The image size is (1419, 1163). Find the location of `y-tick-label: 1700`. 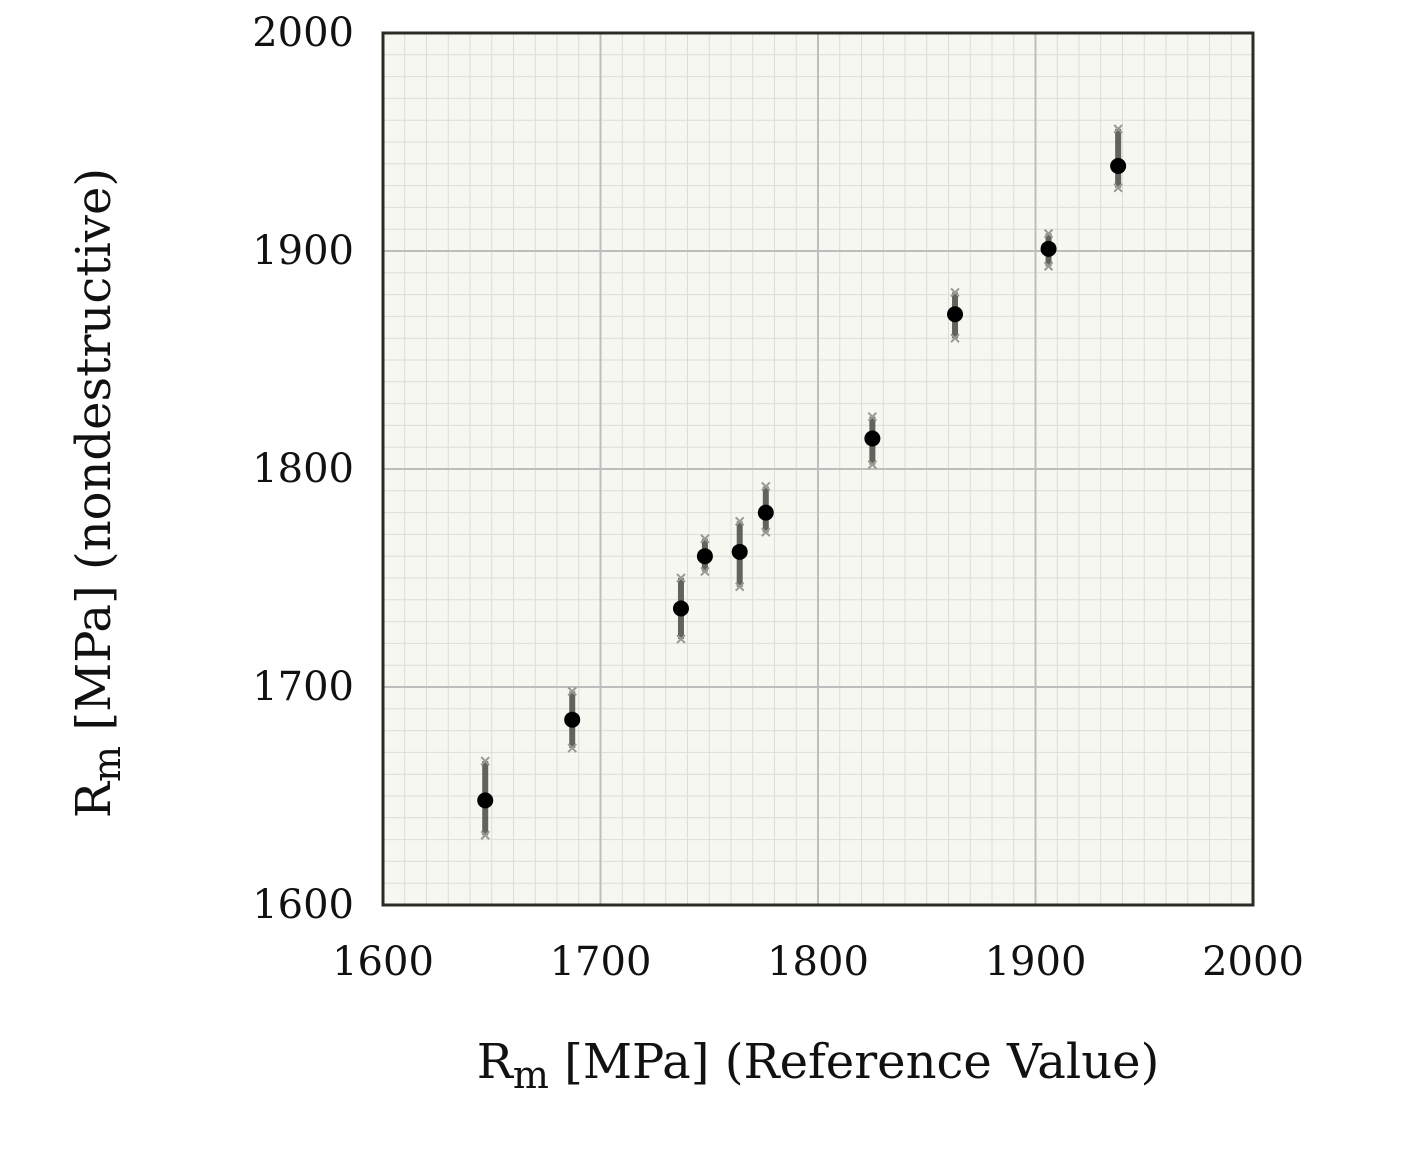

y-tick-label: 1700 is located at coordinates (303, 687).